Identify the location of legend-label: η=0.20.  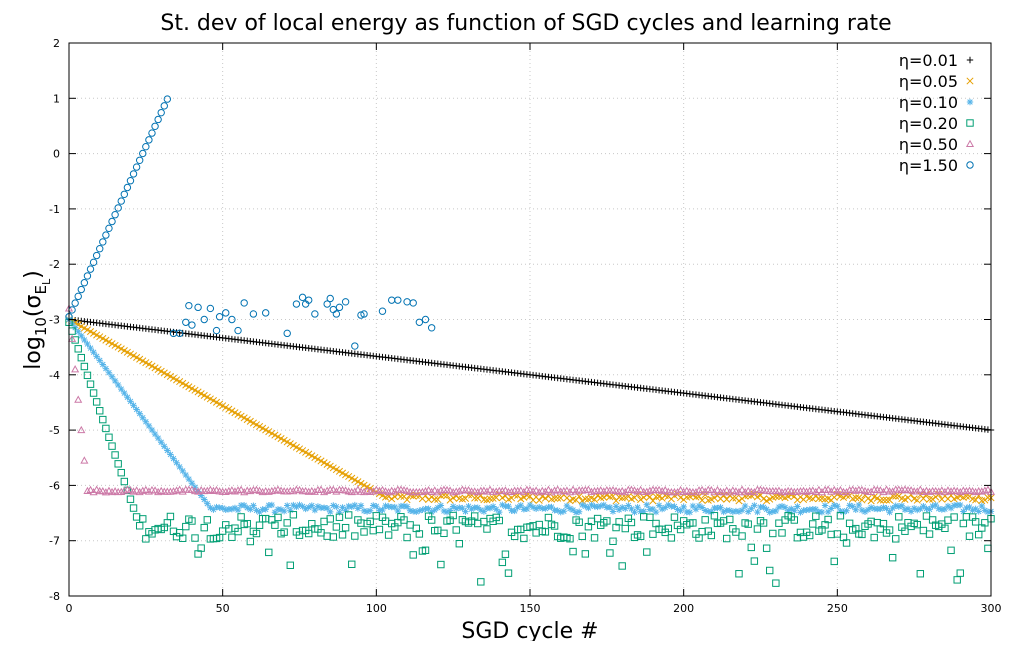
(928, 123).